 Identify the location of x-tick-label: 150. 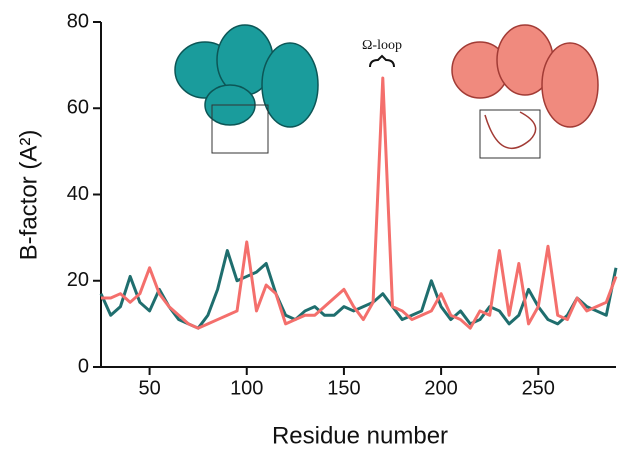
(343, 388).